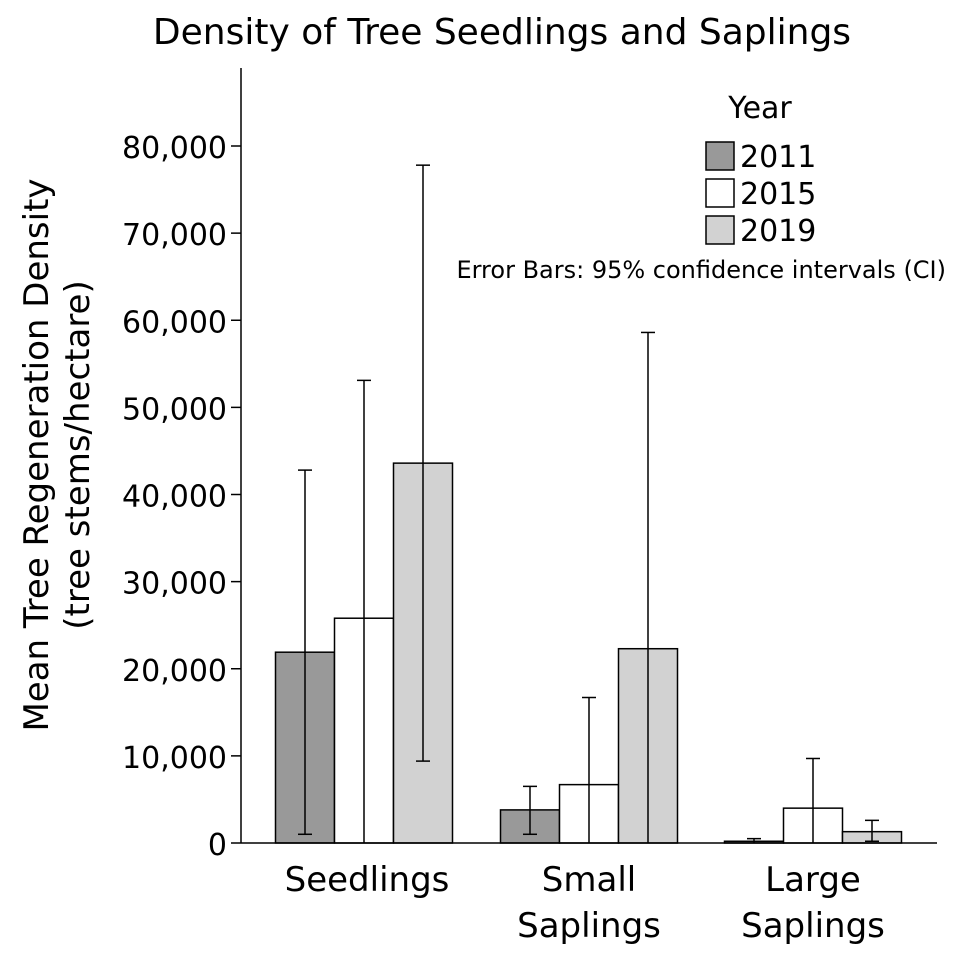 Image resolution: width=960 pixels, height=973 pixels. I want to click on y-tick-label: 50,000, so click(174, 409).